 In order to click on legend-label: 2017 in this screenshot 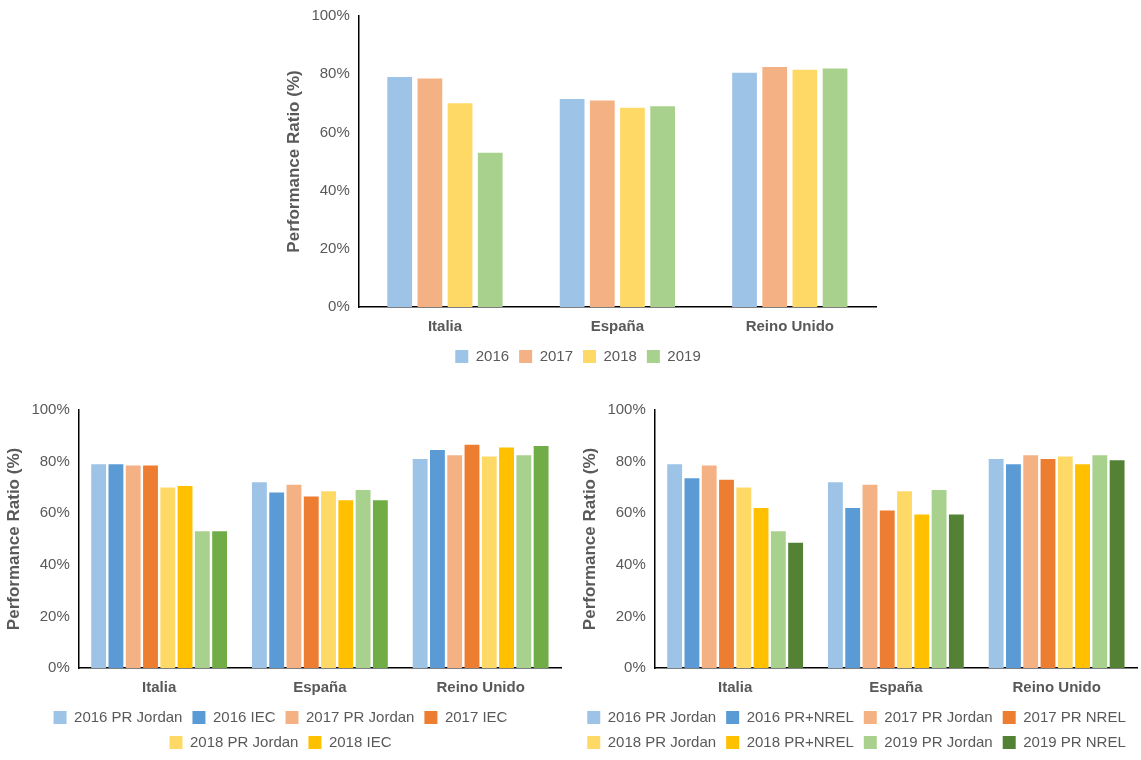, I will do `click(556, 355)`.